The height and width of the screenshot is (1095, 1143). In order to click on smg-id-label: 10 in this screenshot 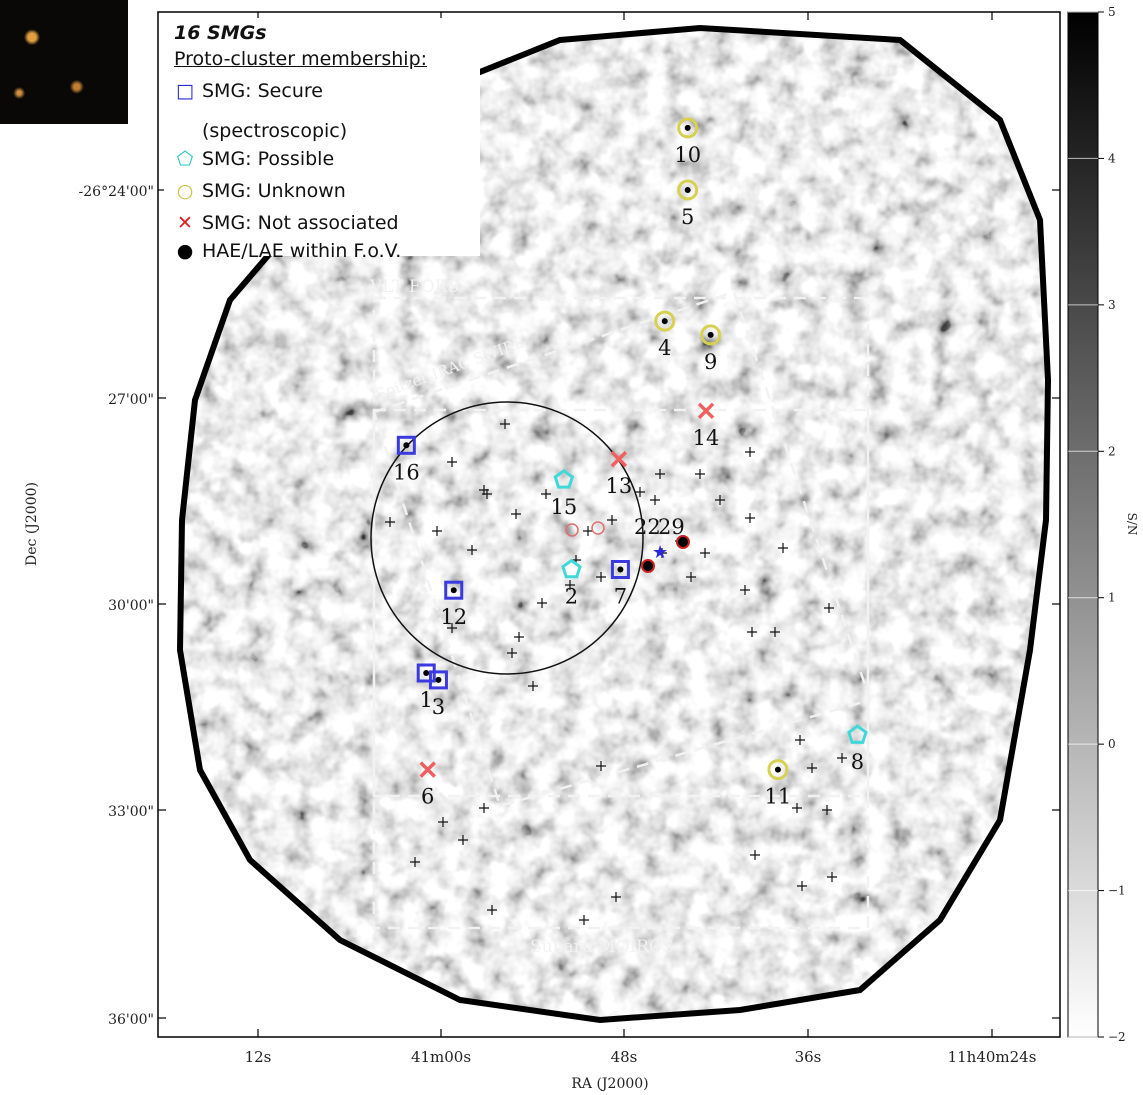, I will do `click(687, 155)`.